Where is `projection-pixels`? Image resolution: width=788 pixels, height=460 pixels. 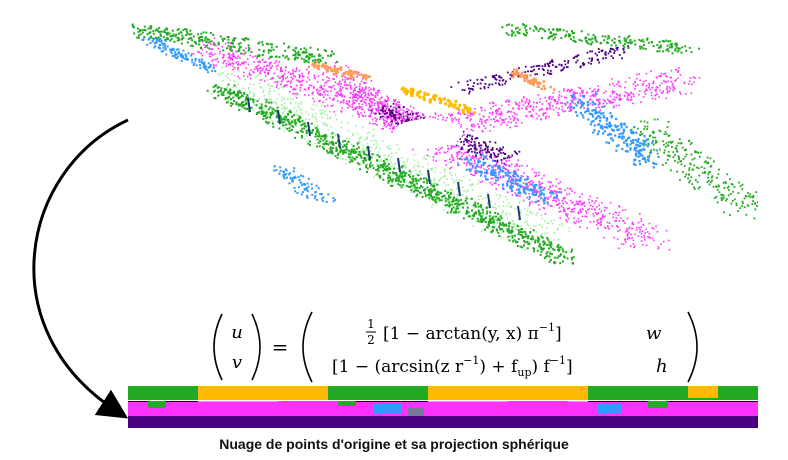
projection-pixels is located at coordinates (443, 407).